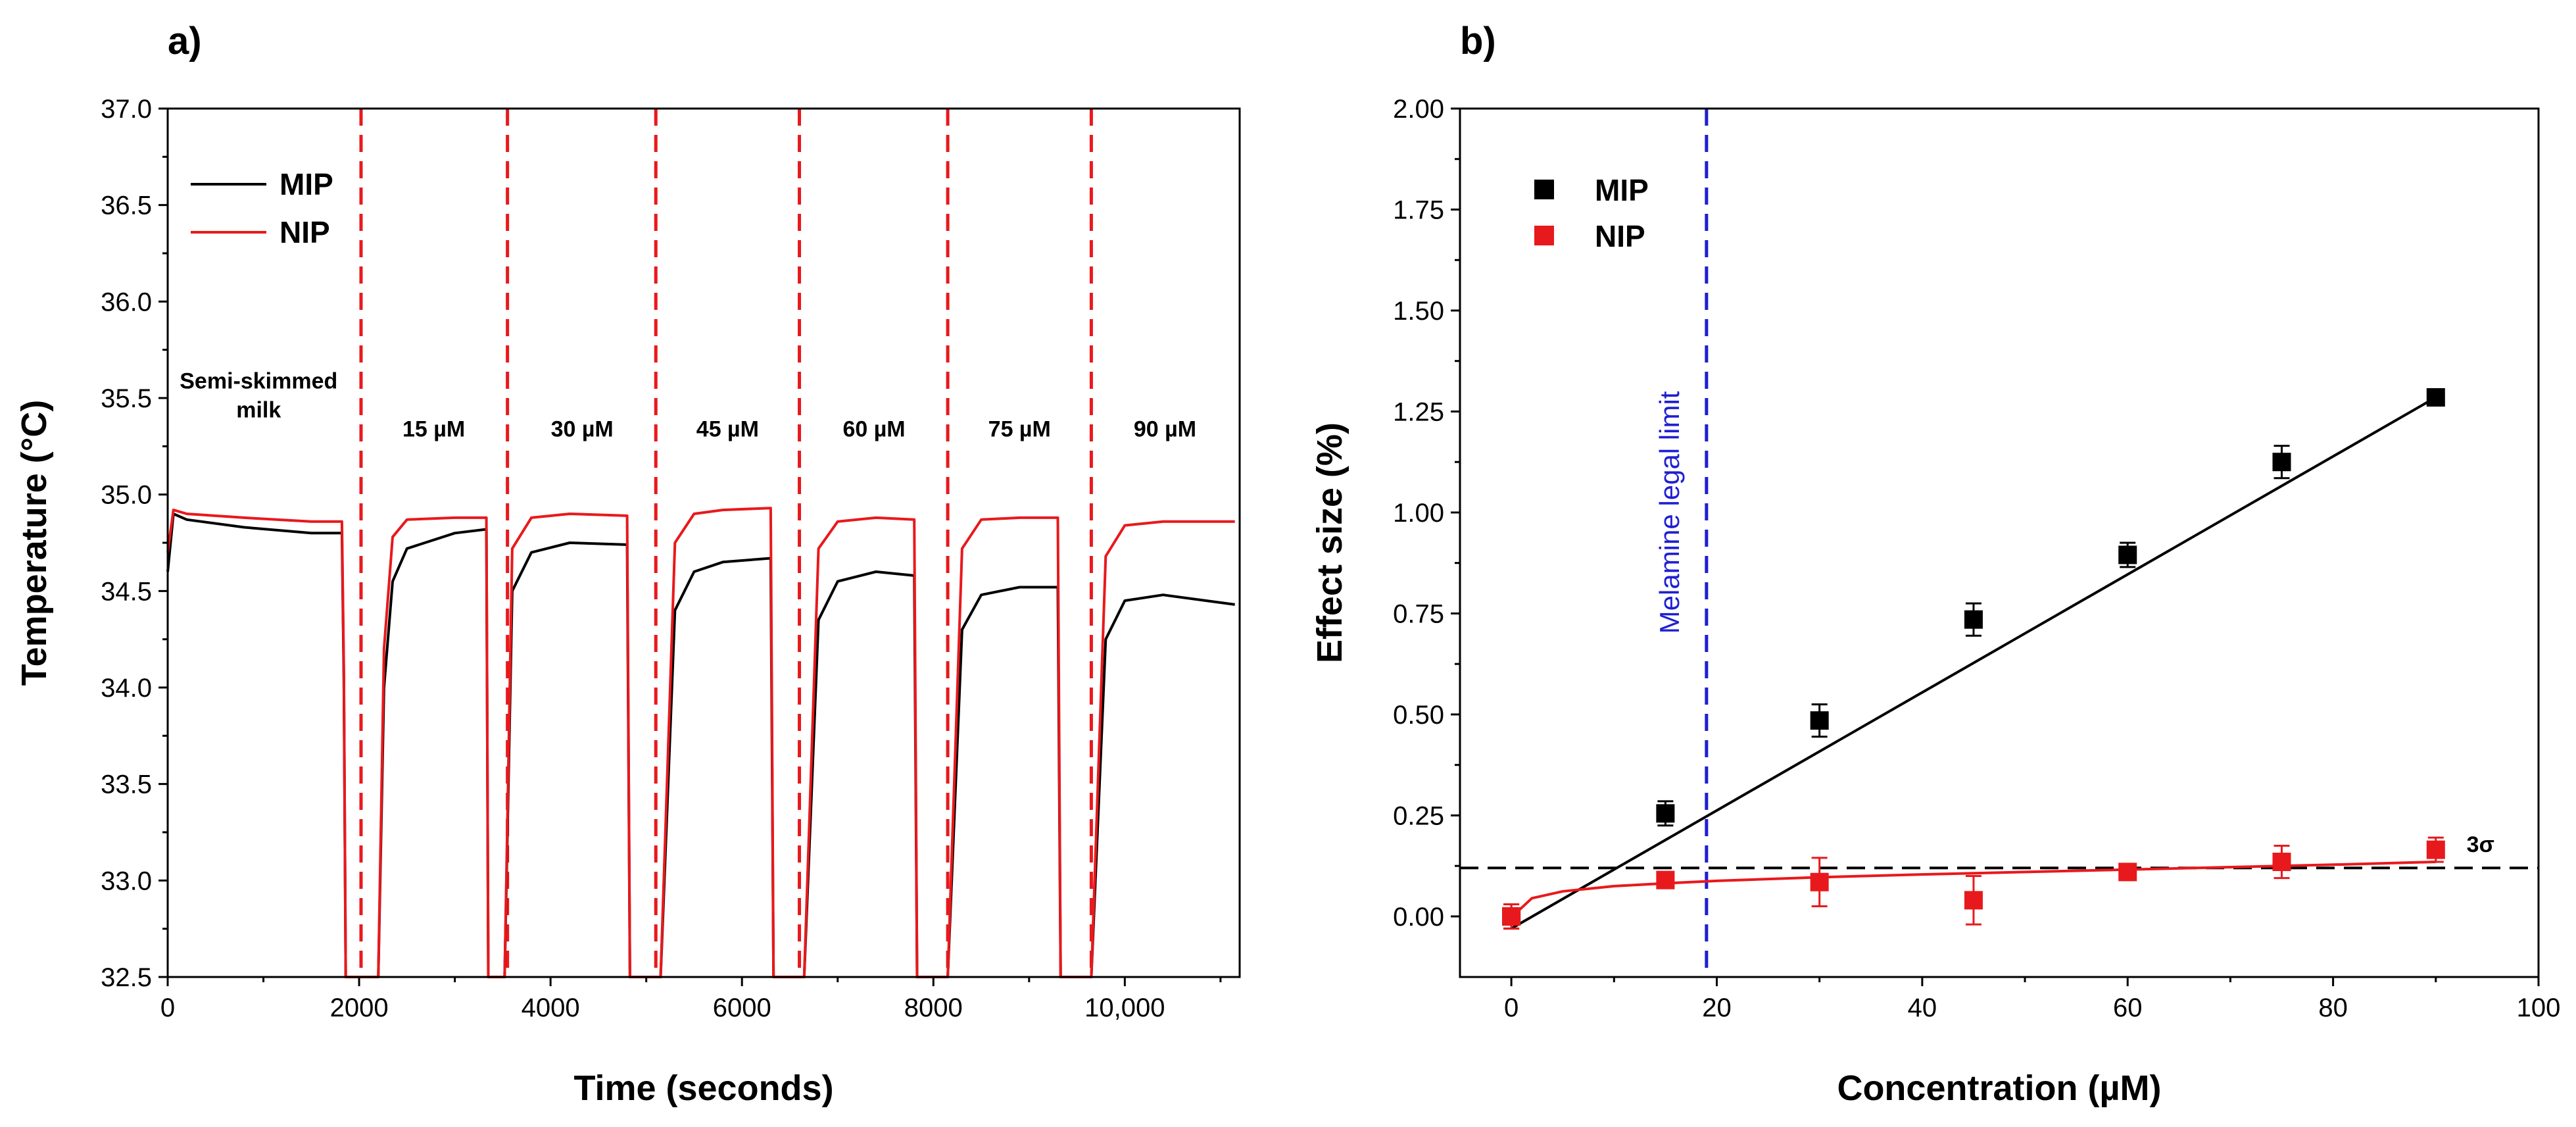  What do you see at coordinates (127, 688) in the screenshot?
I see `y-tick-label: 34.0` at bounding box center [127, 688].